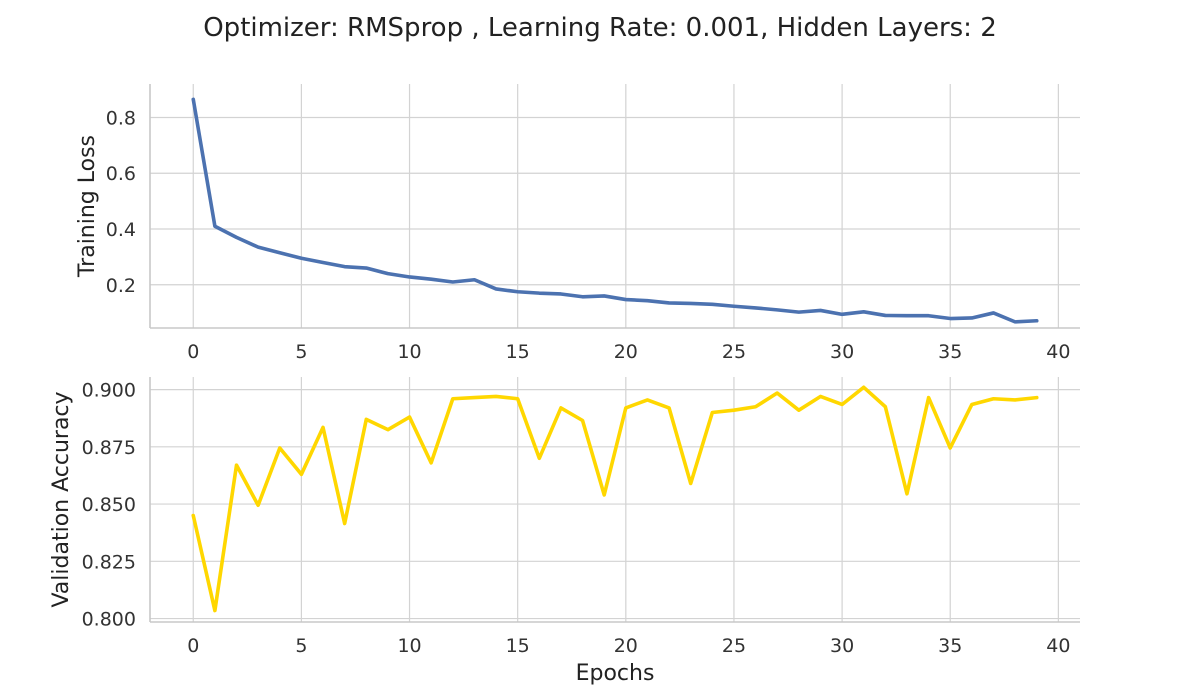  Describe the element at coordinates (109, 562) in the screenshot. I see `y-tick-label: 0.825` at that location.